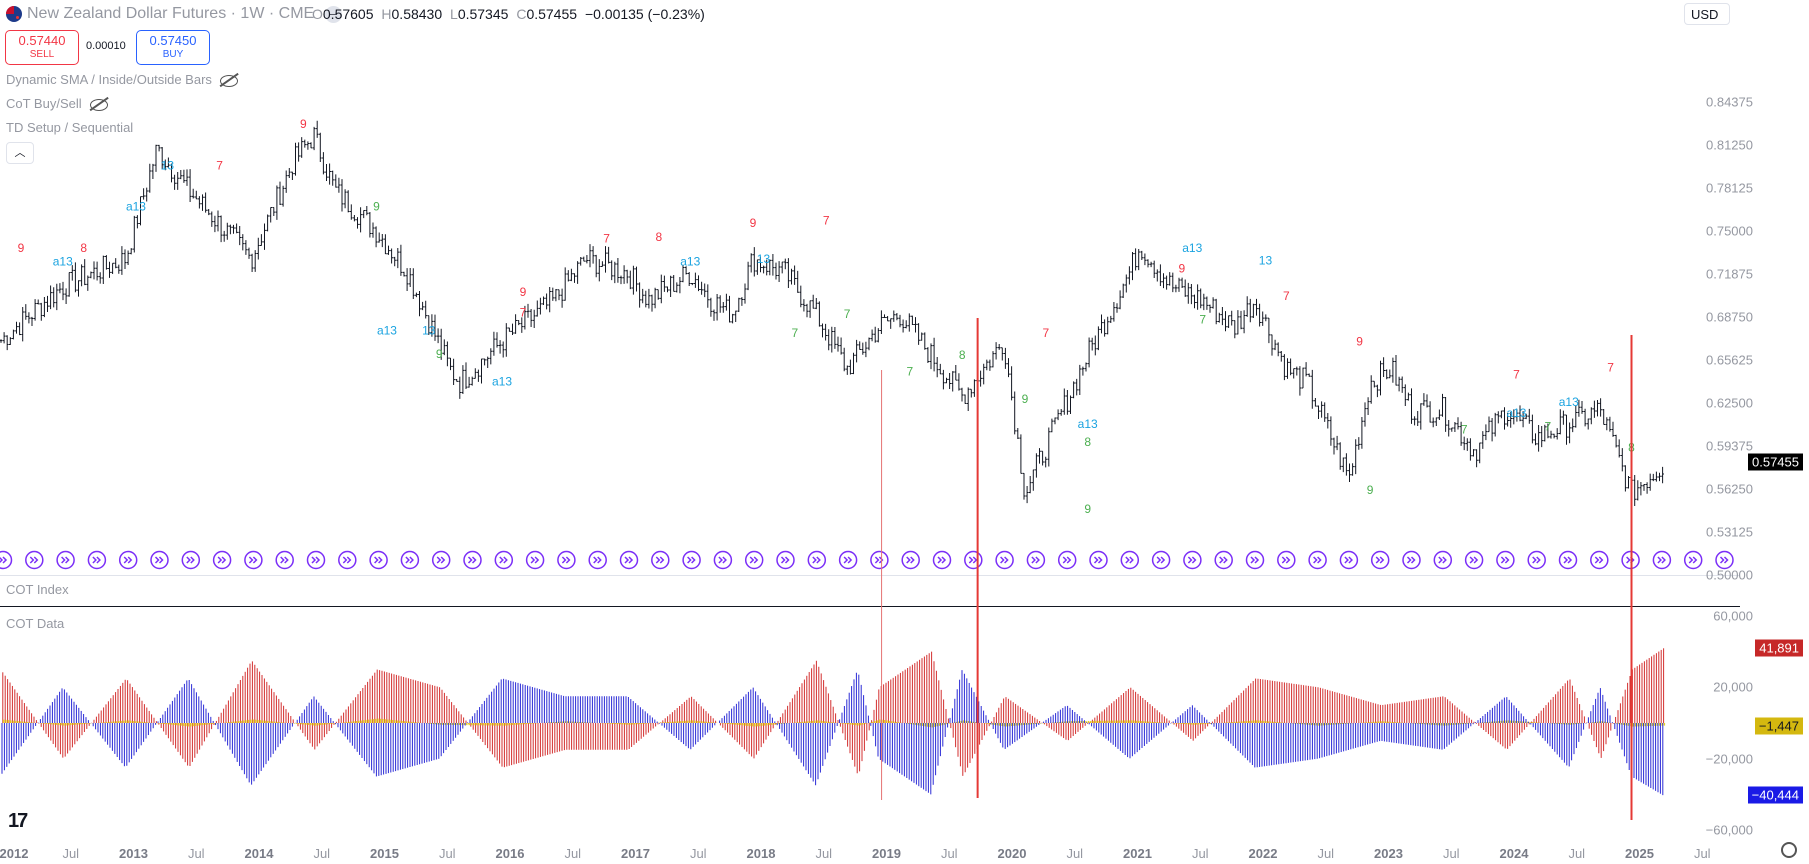  What do you see at coordinates (122, 79) in the screenshot?
I see `indicator-dynamic-sma: Dynamic SMA / Inside/Outside Bars` at bounding box center [122, 79].